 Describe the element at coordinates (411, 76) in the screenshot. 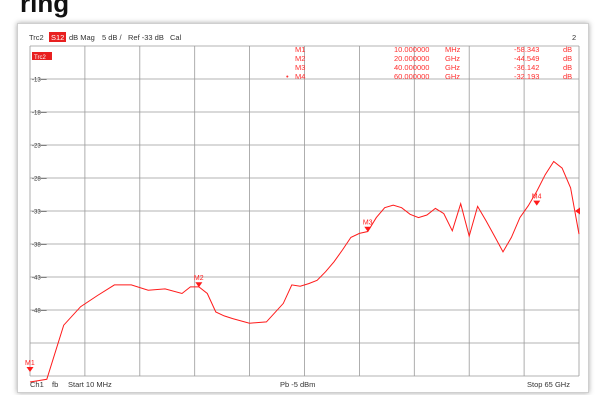

I see `marker-freq: 60.000000` at that location.